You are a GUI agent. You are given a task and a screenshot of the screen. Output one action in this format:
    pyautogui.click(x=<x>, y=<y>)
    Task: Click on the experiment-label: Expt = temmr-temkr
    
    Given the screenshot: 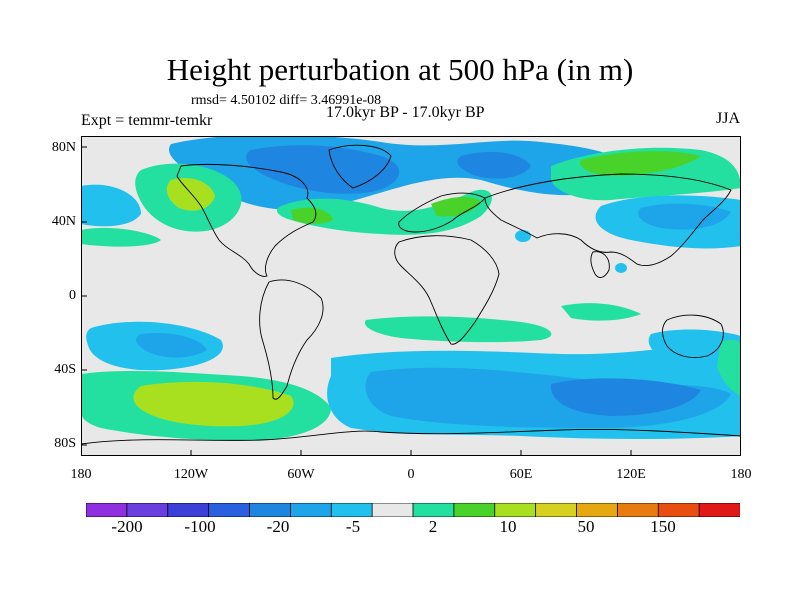 What is the action you would take?
    pyautogui.click(x=147, y=120)
    